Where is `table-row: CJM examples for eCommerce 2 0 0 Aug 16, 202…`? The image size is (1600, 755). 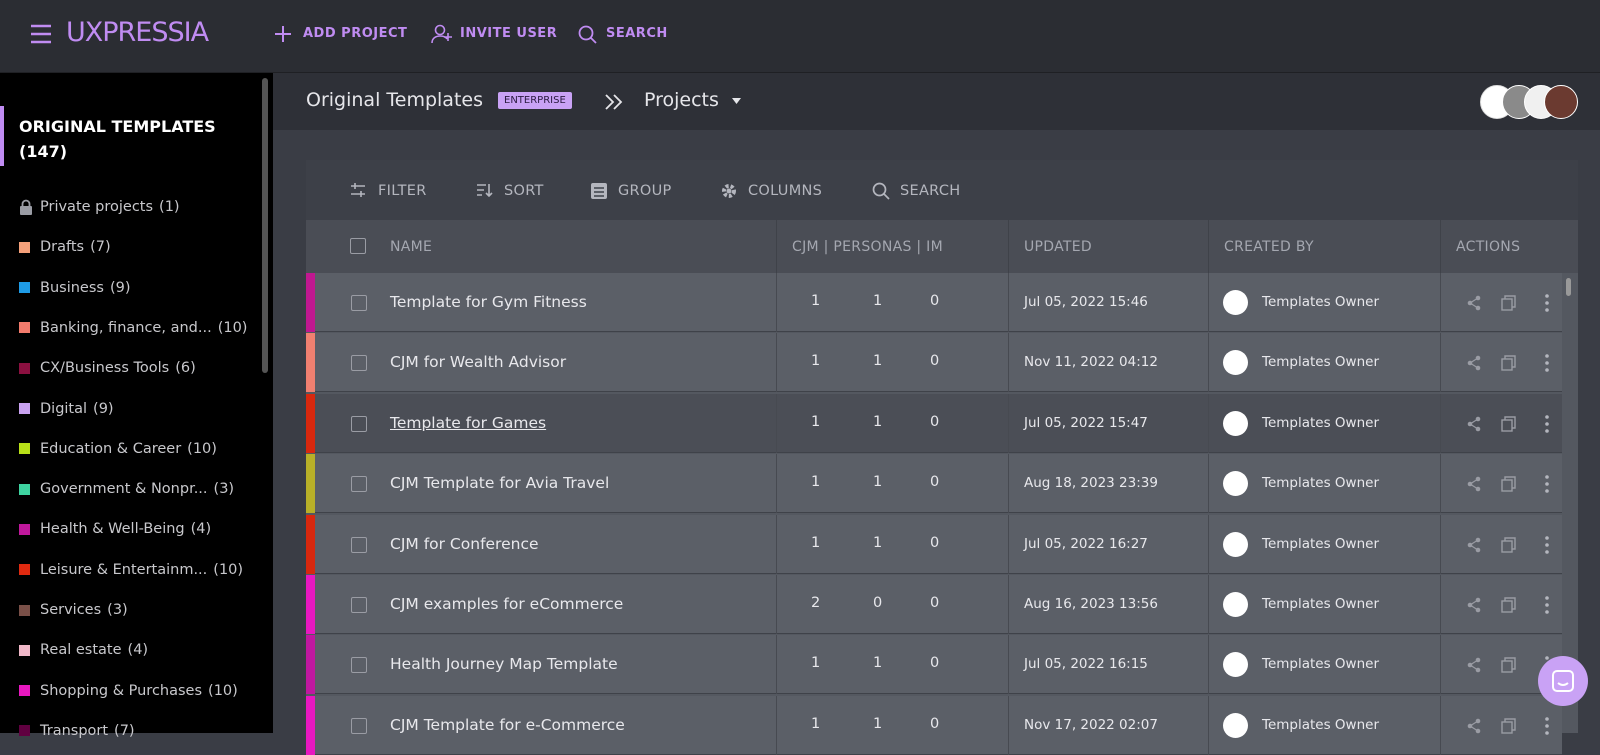
table-row: CJM examples for eCommerce 2 0 0 Aug 16, 202… is located at coordinates (934, 604).